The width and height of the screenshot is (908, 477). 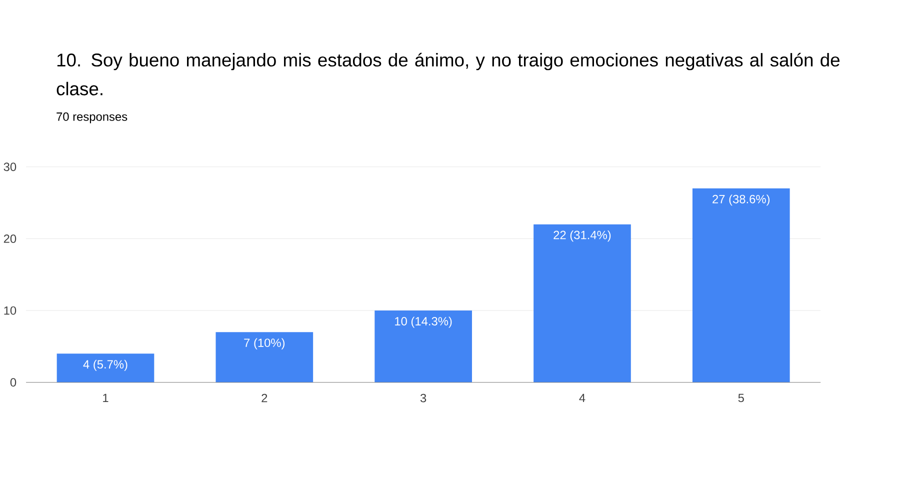 I want to click on x-tick-label: 3, so click(x=423, y=398).